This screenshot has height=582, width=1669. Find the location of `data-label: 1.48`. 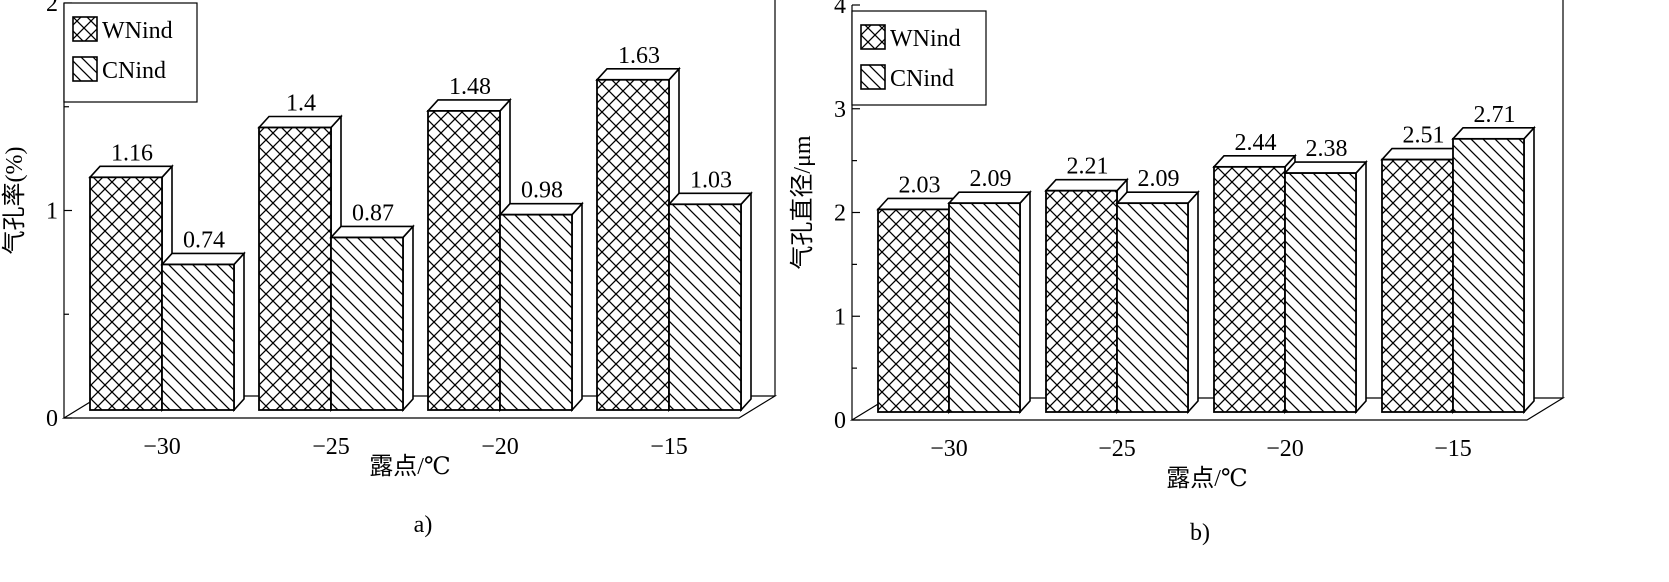

data-label: 1.48 is located at coordinates (470, 87).